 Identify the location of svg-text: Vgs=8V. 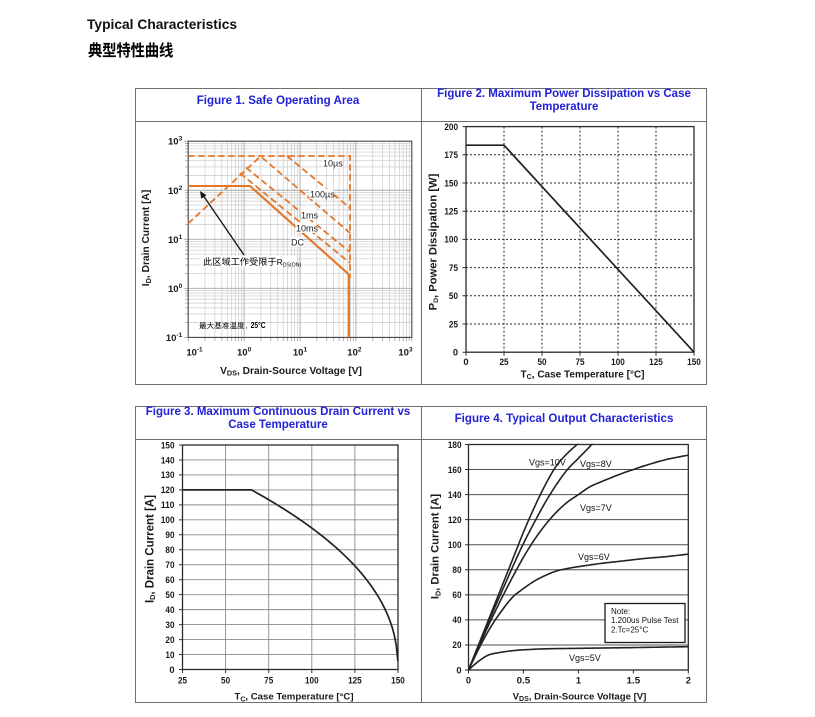
(596, 464).